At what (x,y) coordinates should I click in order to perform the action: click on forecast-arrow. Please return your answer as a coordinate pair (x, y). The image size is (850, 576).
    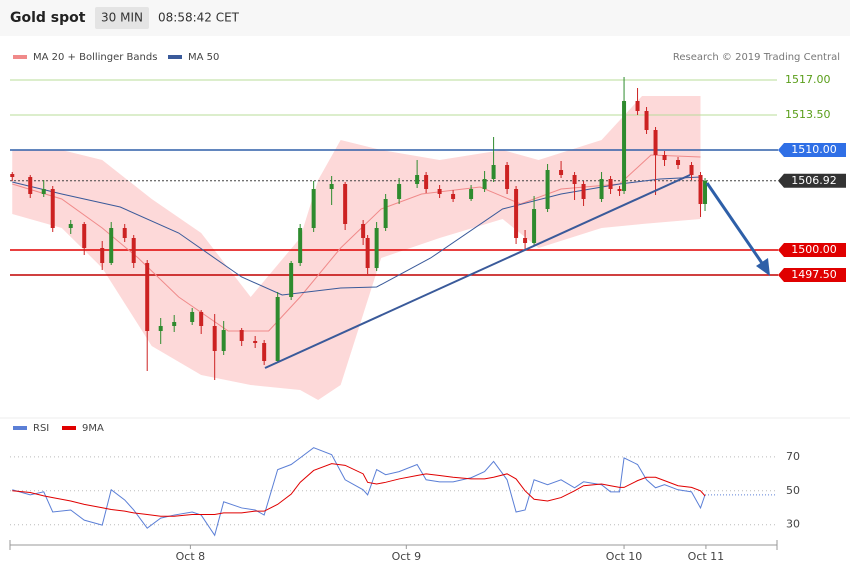
    Looking at the image, I should click on (735, 224).